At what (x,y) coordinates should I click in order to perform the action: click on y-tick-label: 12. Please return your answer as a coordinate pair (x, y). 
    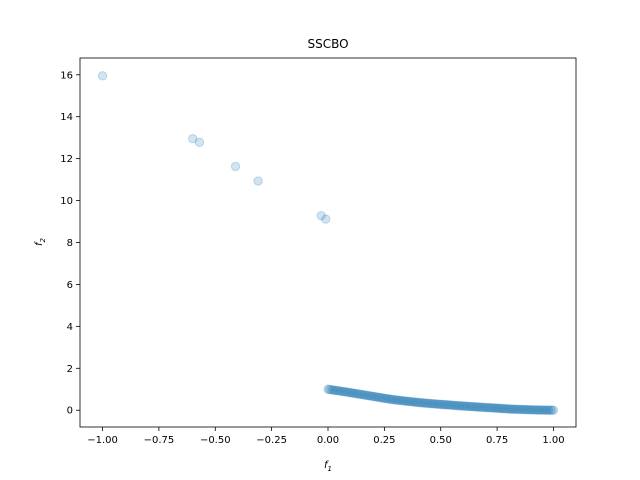
    Looking at the image, I should click on (66, 159).